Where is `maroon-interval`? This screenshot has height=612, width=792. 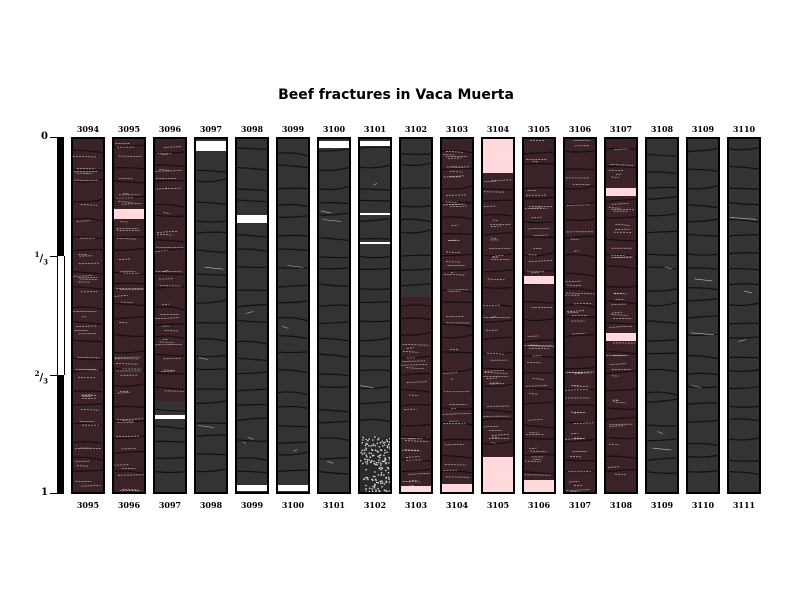 maroon-interval is located at coordinates (88, 315).